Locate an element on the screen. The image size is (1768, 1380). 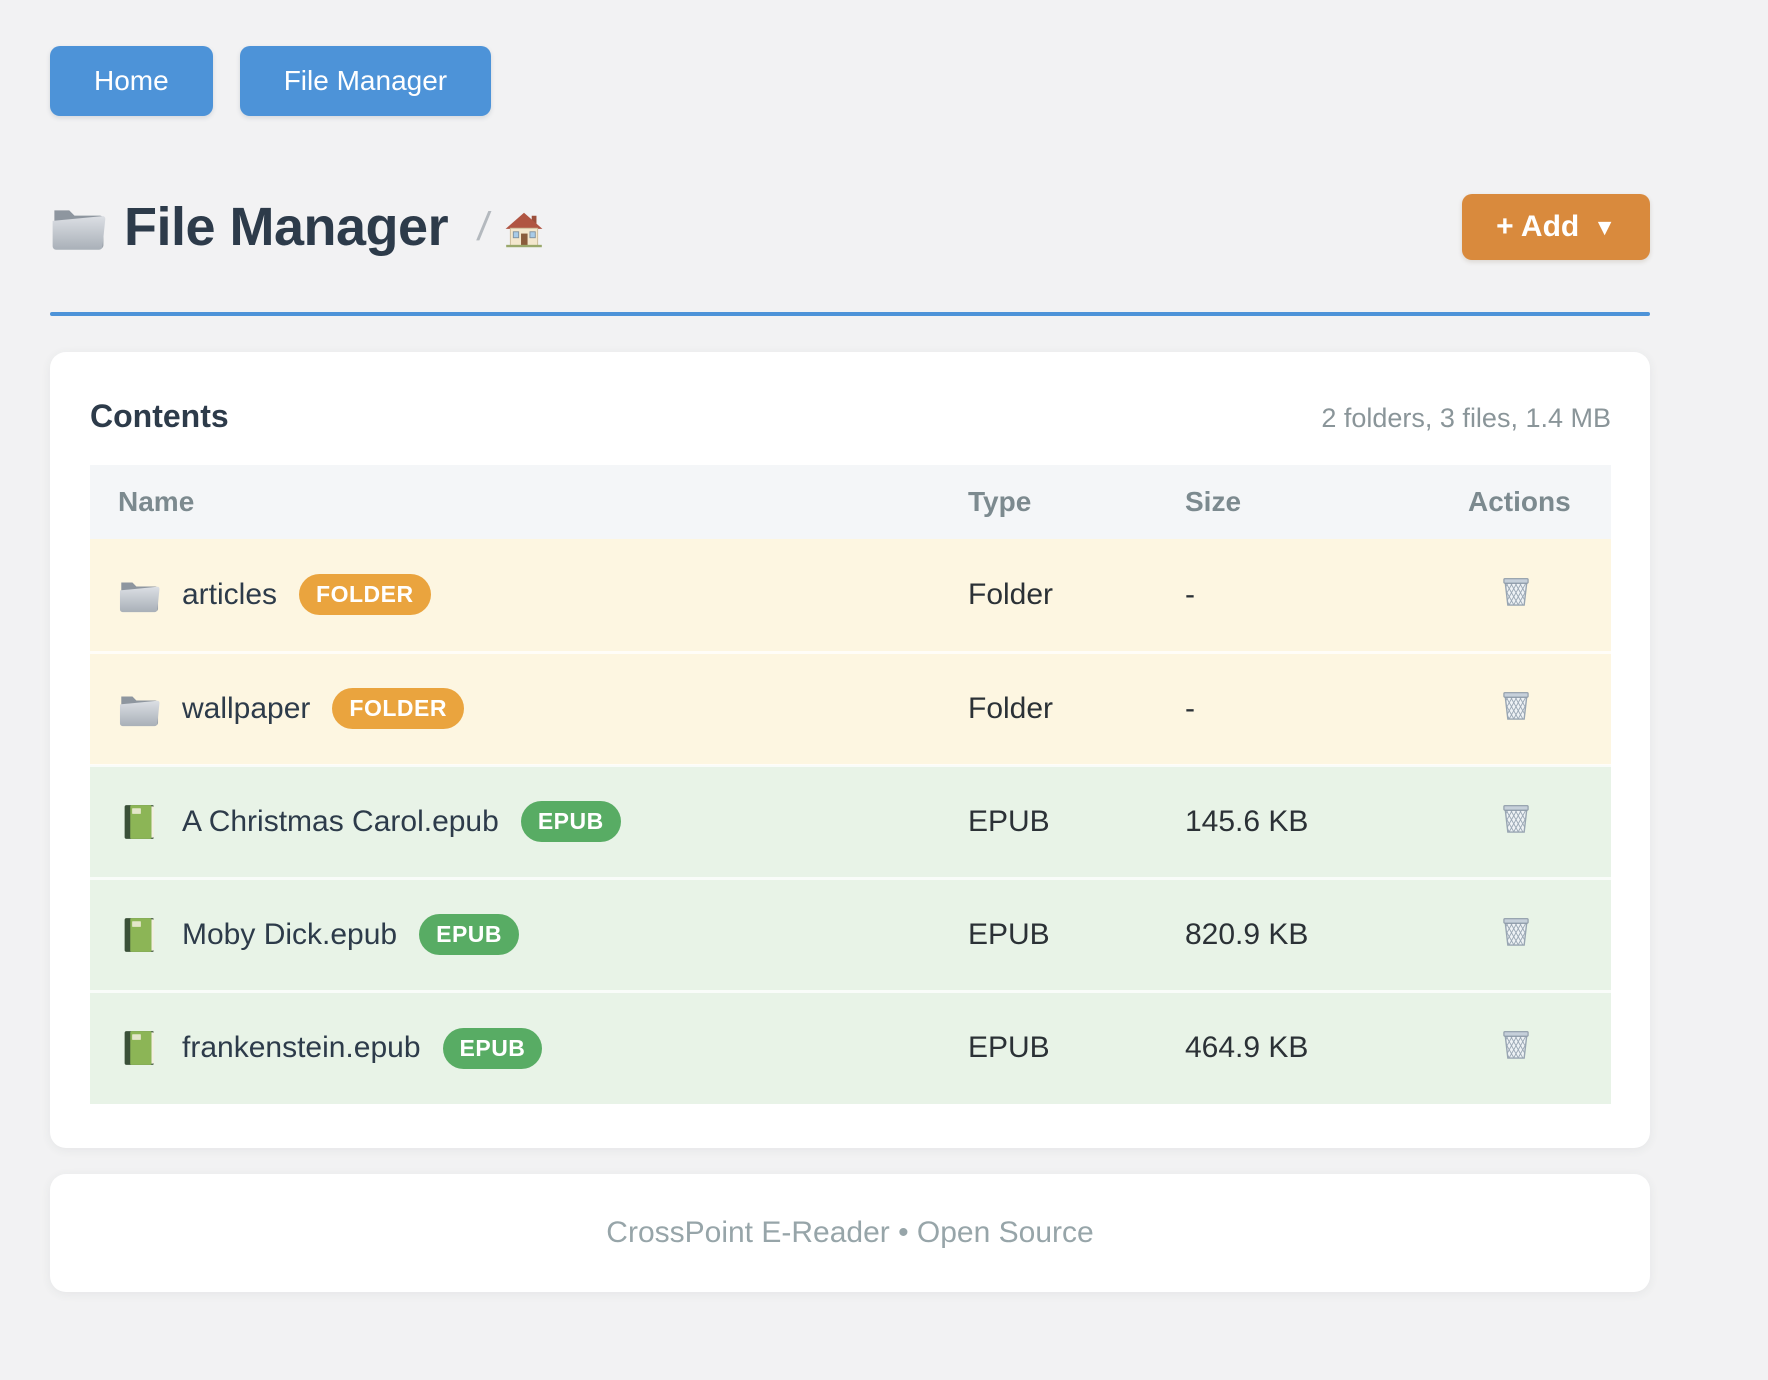
table-row: wallpaper FOLDER Folder - is located at coordinates (850, 708).